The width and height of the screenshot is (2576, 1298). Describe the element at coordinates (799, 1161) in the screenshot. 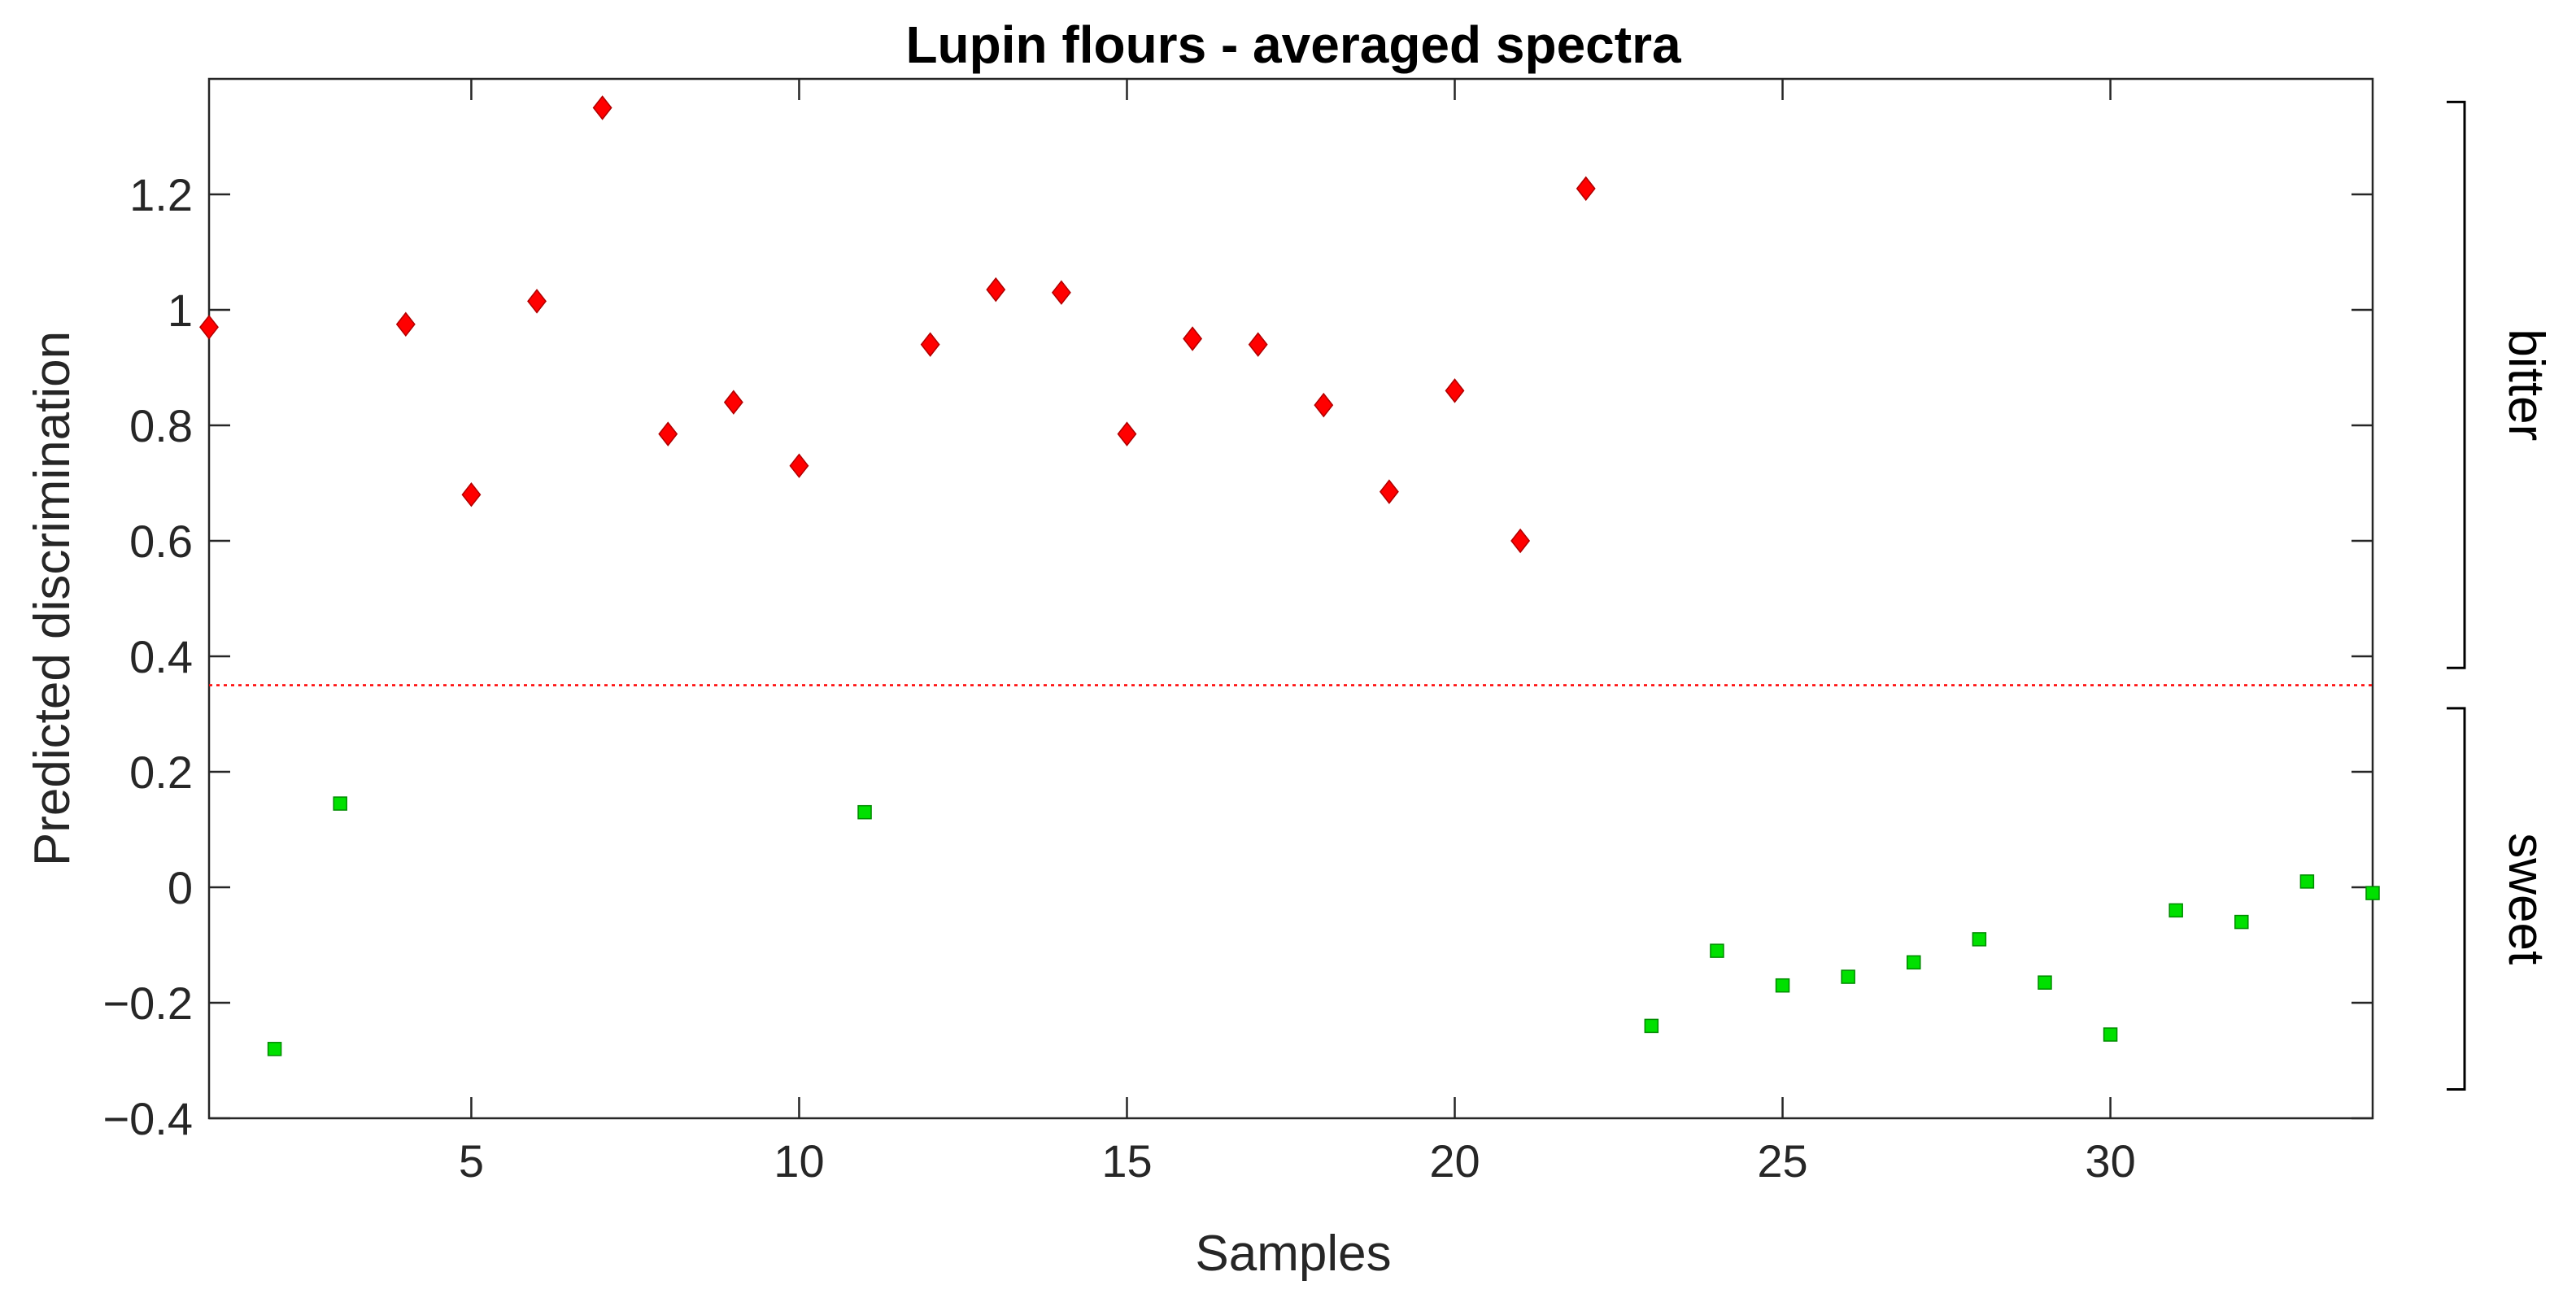

I see `x-tick-label: 10` at that location.